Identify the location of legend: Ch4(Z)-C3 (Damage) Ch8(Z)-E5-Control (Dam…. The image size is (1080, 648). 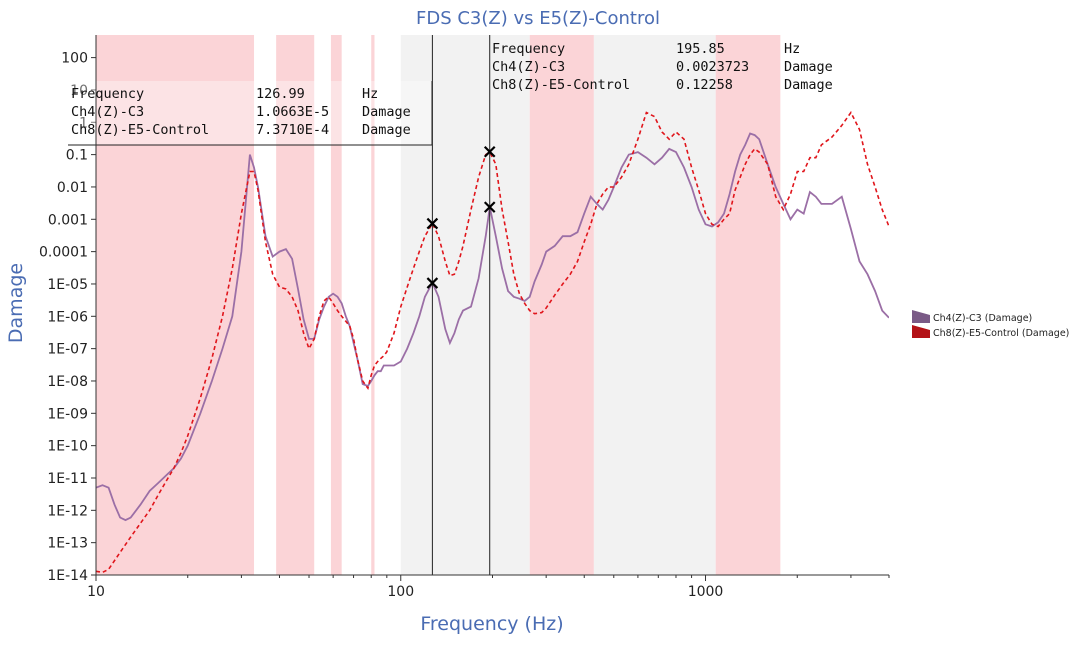
(990, 324).